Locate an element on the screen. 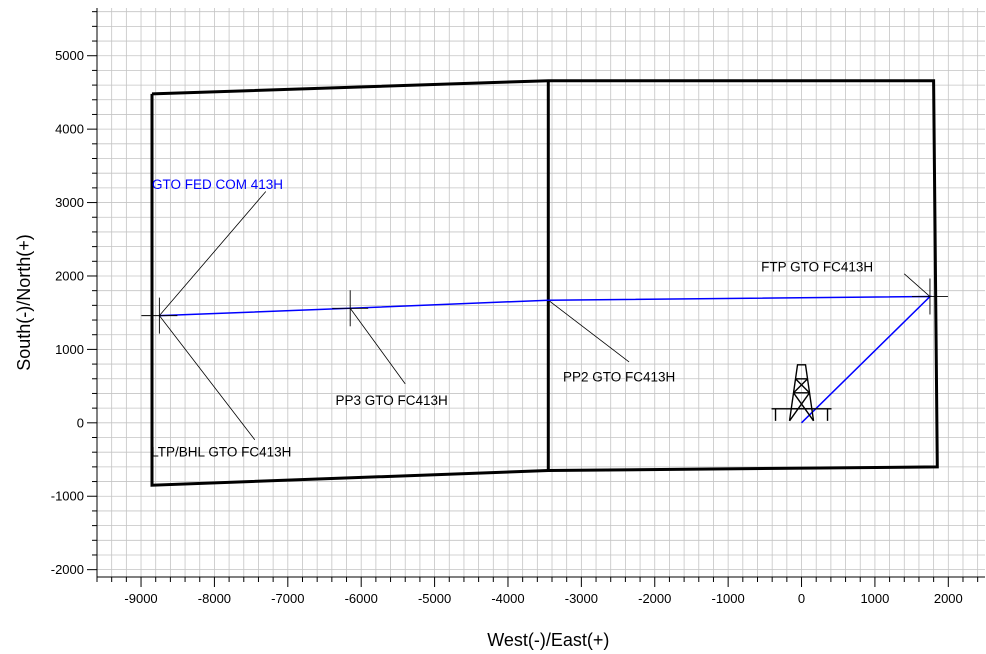 This screenshot has width=986, height=654. well-name-label: GTO FED COM 413H is located at coordinates (217, 184).